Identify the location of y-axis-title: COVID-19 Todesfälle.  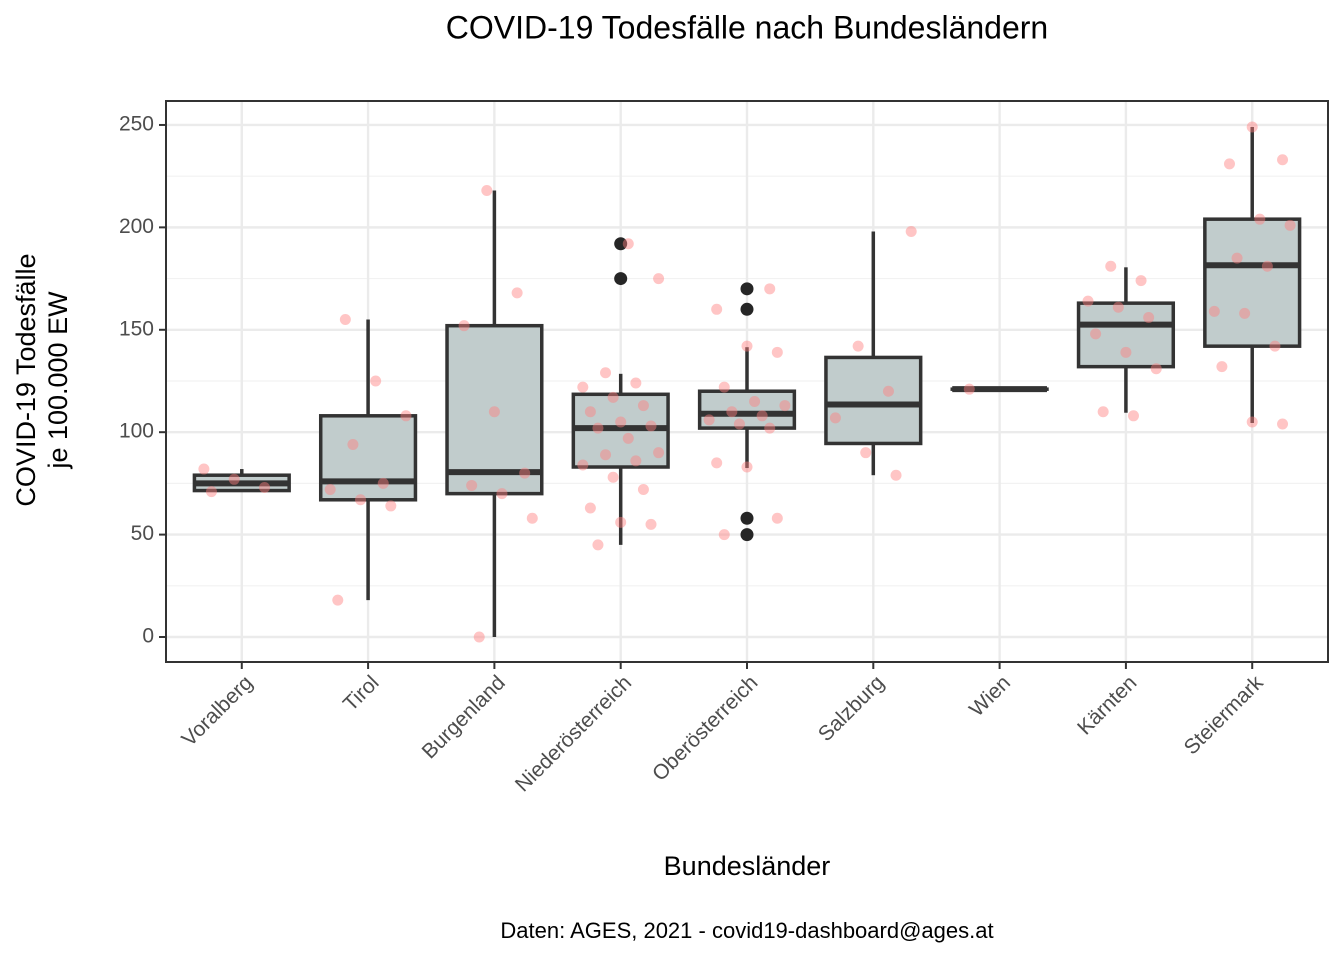
(26, 379).